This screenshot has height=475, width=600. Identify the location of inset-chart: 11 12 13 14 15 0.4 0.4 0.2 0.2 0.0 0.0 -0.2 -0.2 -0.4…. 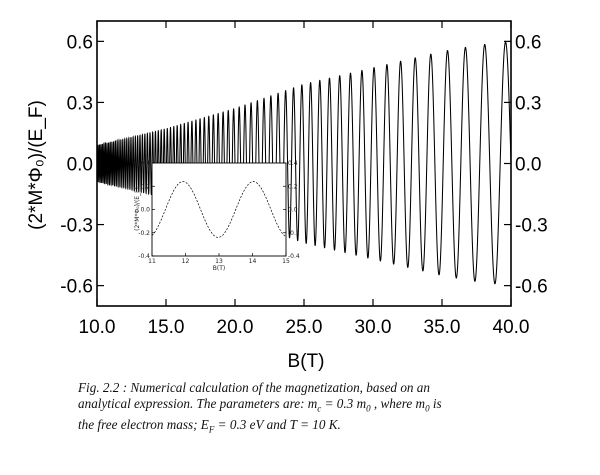
(217, 216).